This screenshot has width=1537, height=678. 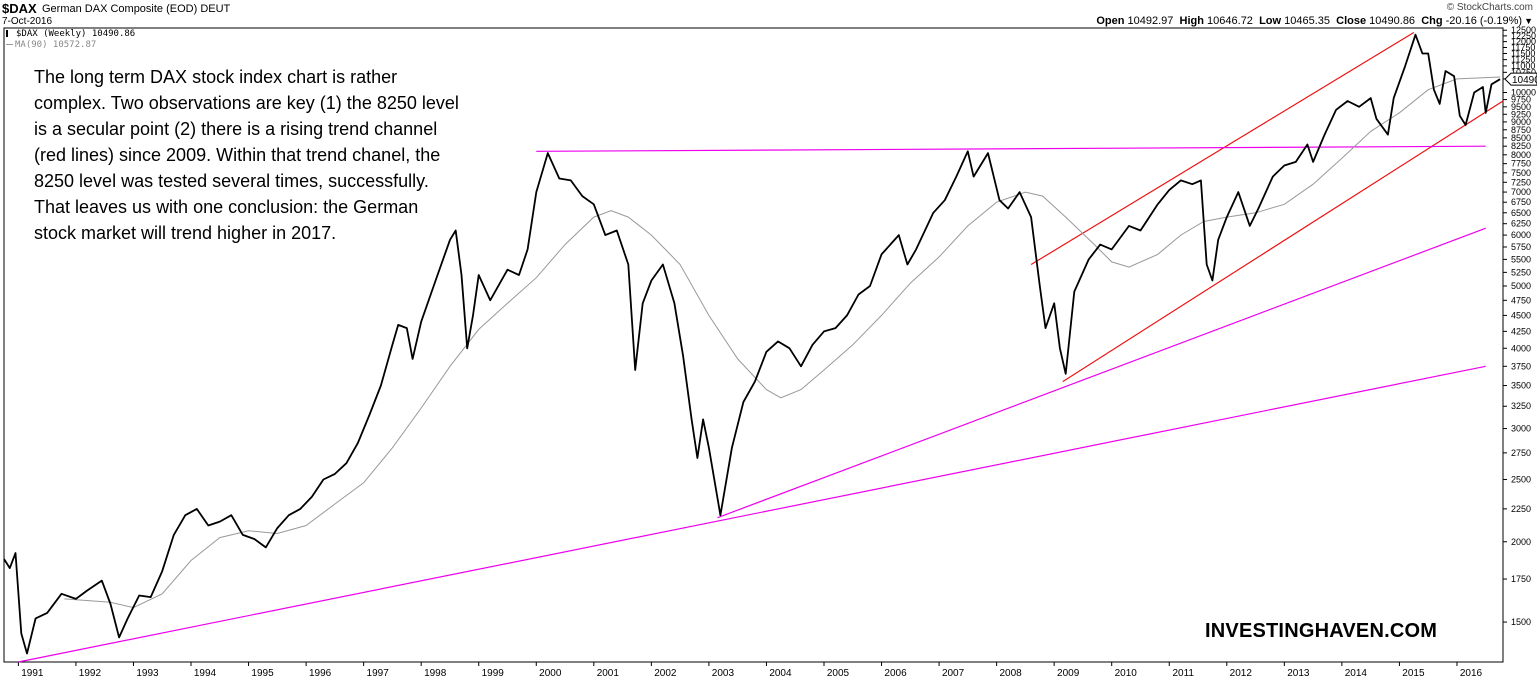 What do you see at coordinates (1521, 224) in the screenshot?
I see `y-tick-label: 6250` at bounding box center [1521, 224].